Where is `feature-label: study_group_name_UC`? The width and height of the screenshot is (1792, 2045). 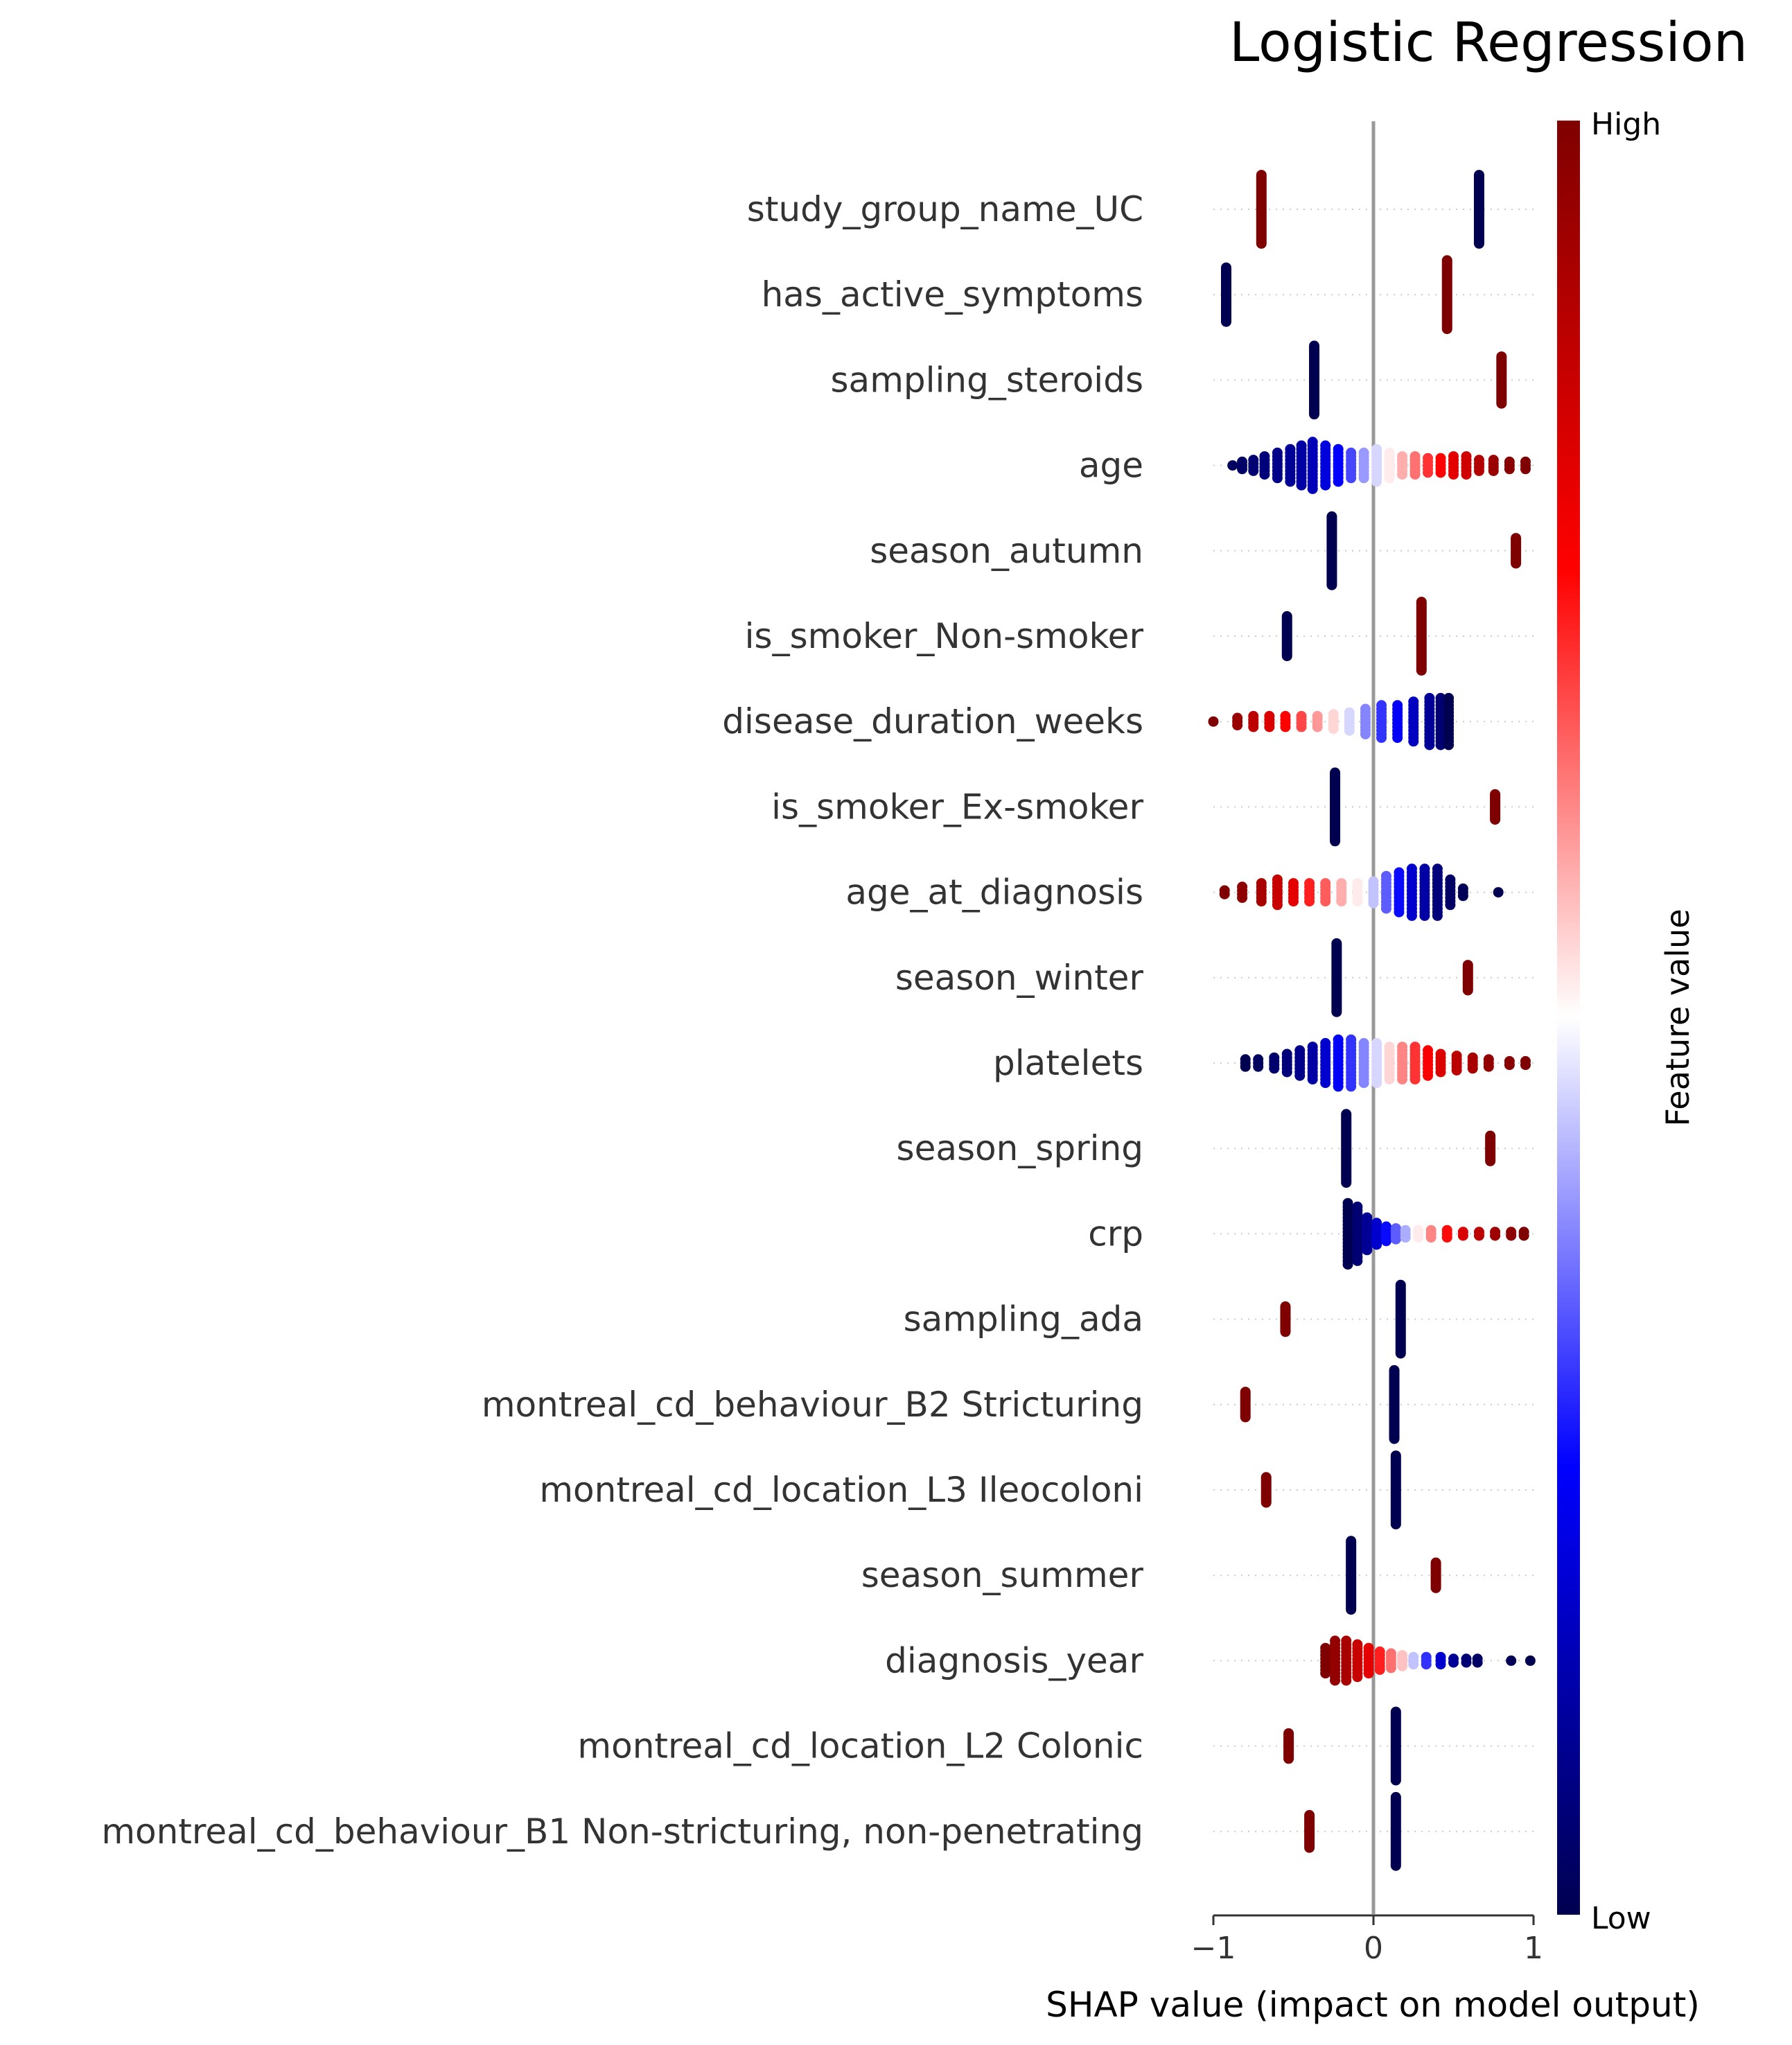 feature-label: study_group_name_UC is located at coordinates (945, 209).